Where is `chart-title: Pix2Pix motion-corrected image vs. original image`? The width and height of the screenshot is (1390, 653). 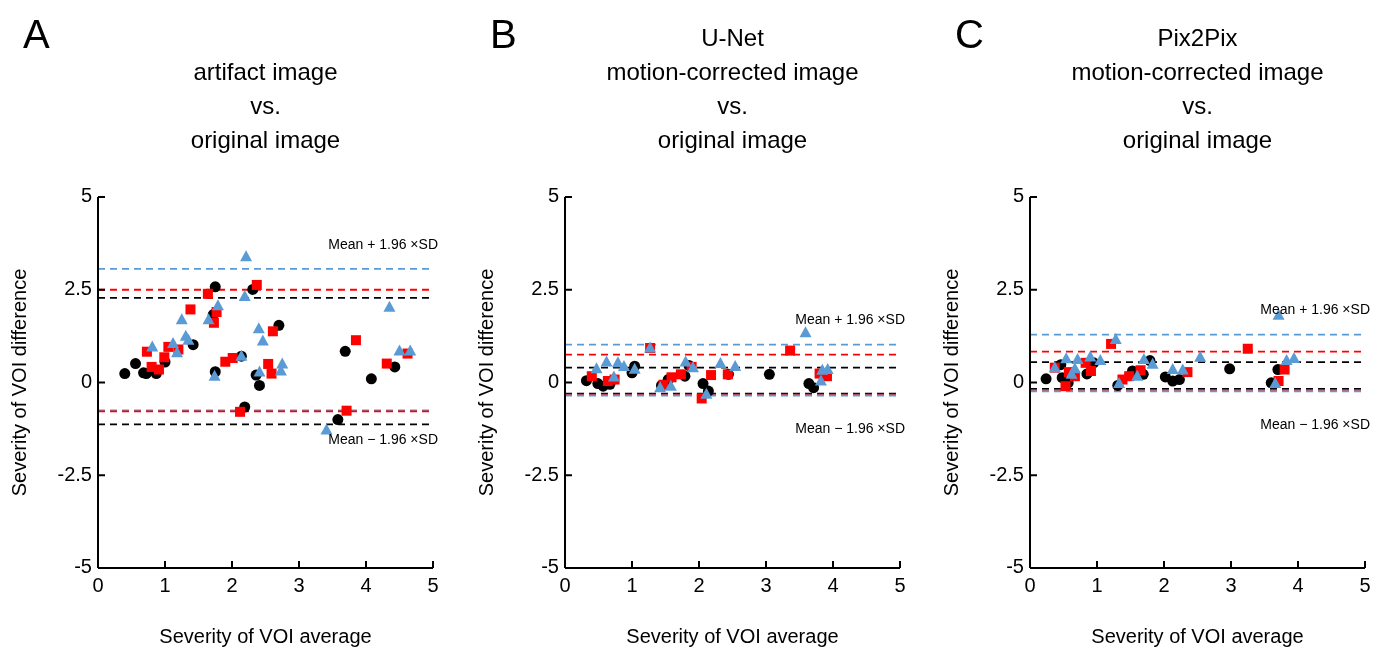
chart-title: Pix2Pix motion-corrected image vs. original image is located at coordinates (1197, 88).